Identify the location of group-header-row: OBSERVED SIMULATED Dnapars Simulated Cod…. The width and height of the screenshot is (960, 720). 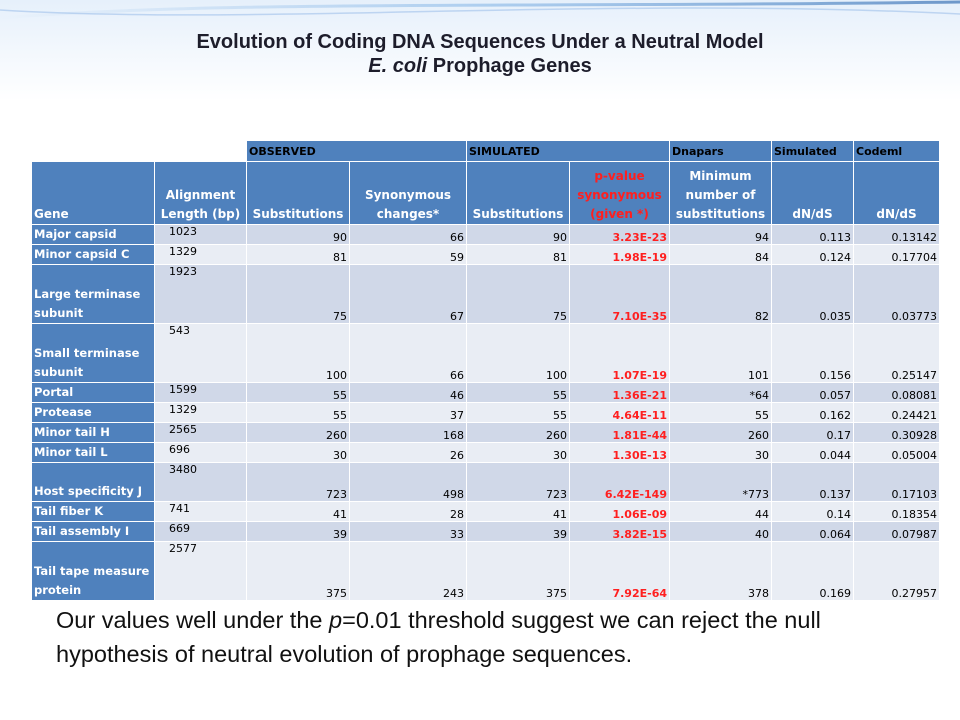
(485, 151).